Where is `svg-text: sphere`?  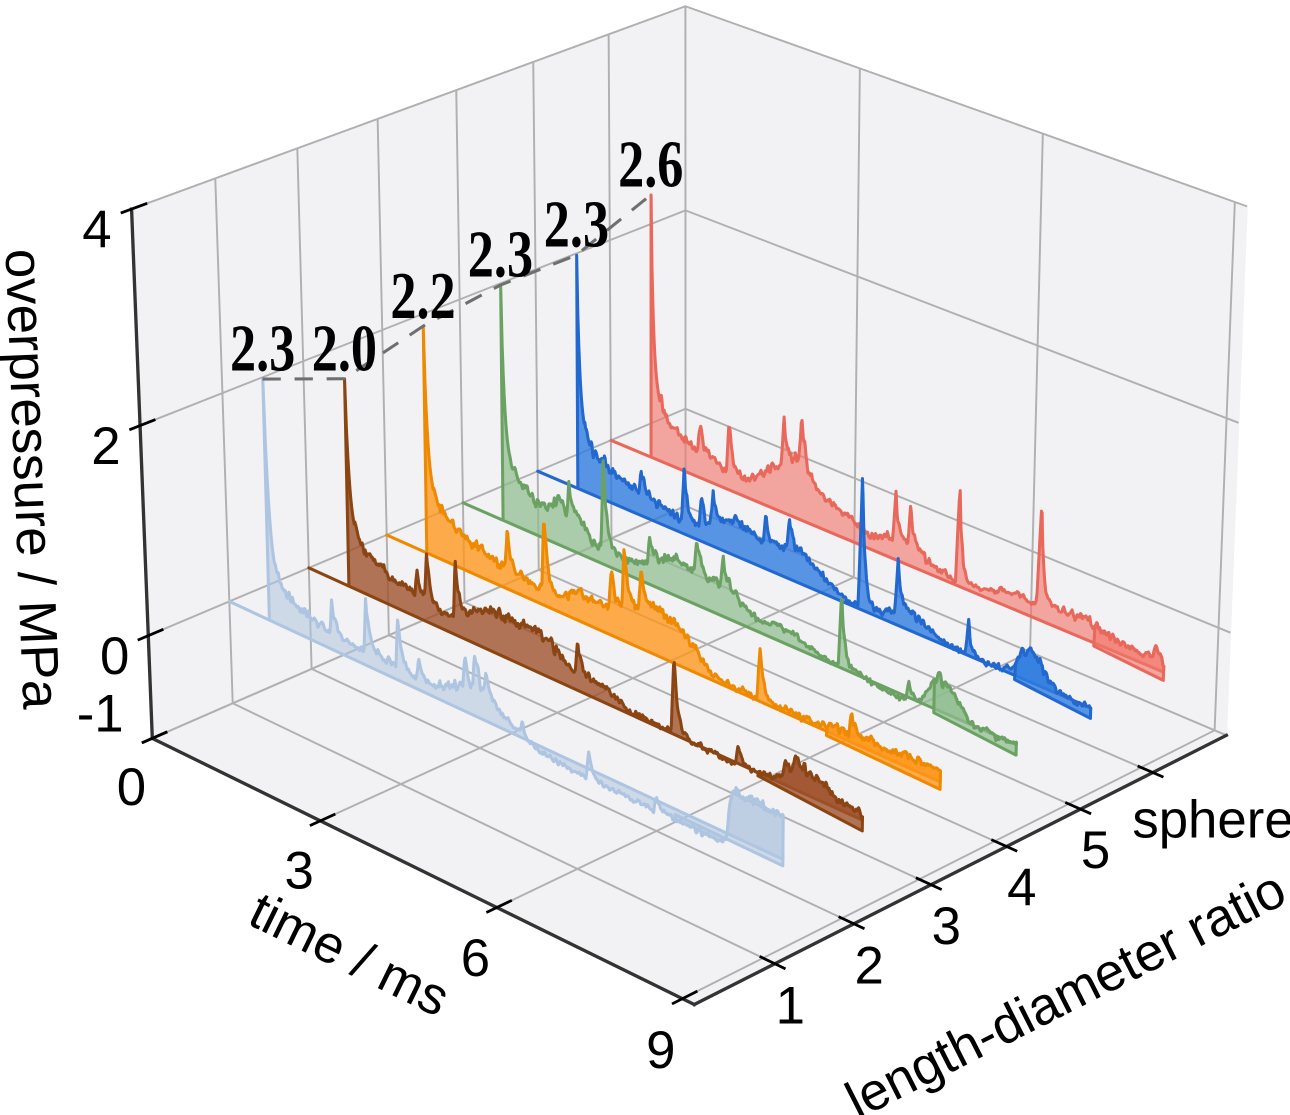 svg-text: sphere is located at coordinates (1211, 820).